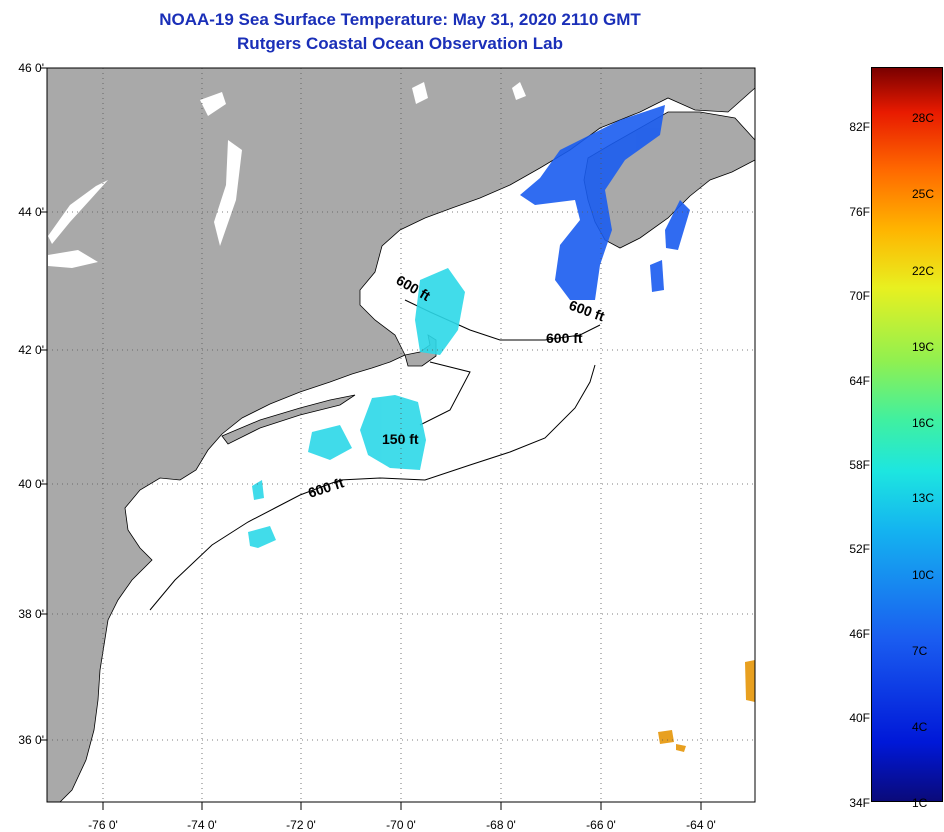 This screenshot has height=832, width=944. I want to click on colorbar-label-f: 76F, so click(859, 212).